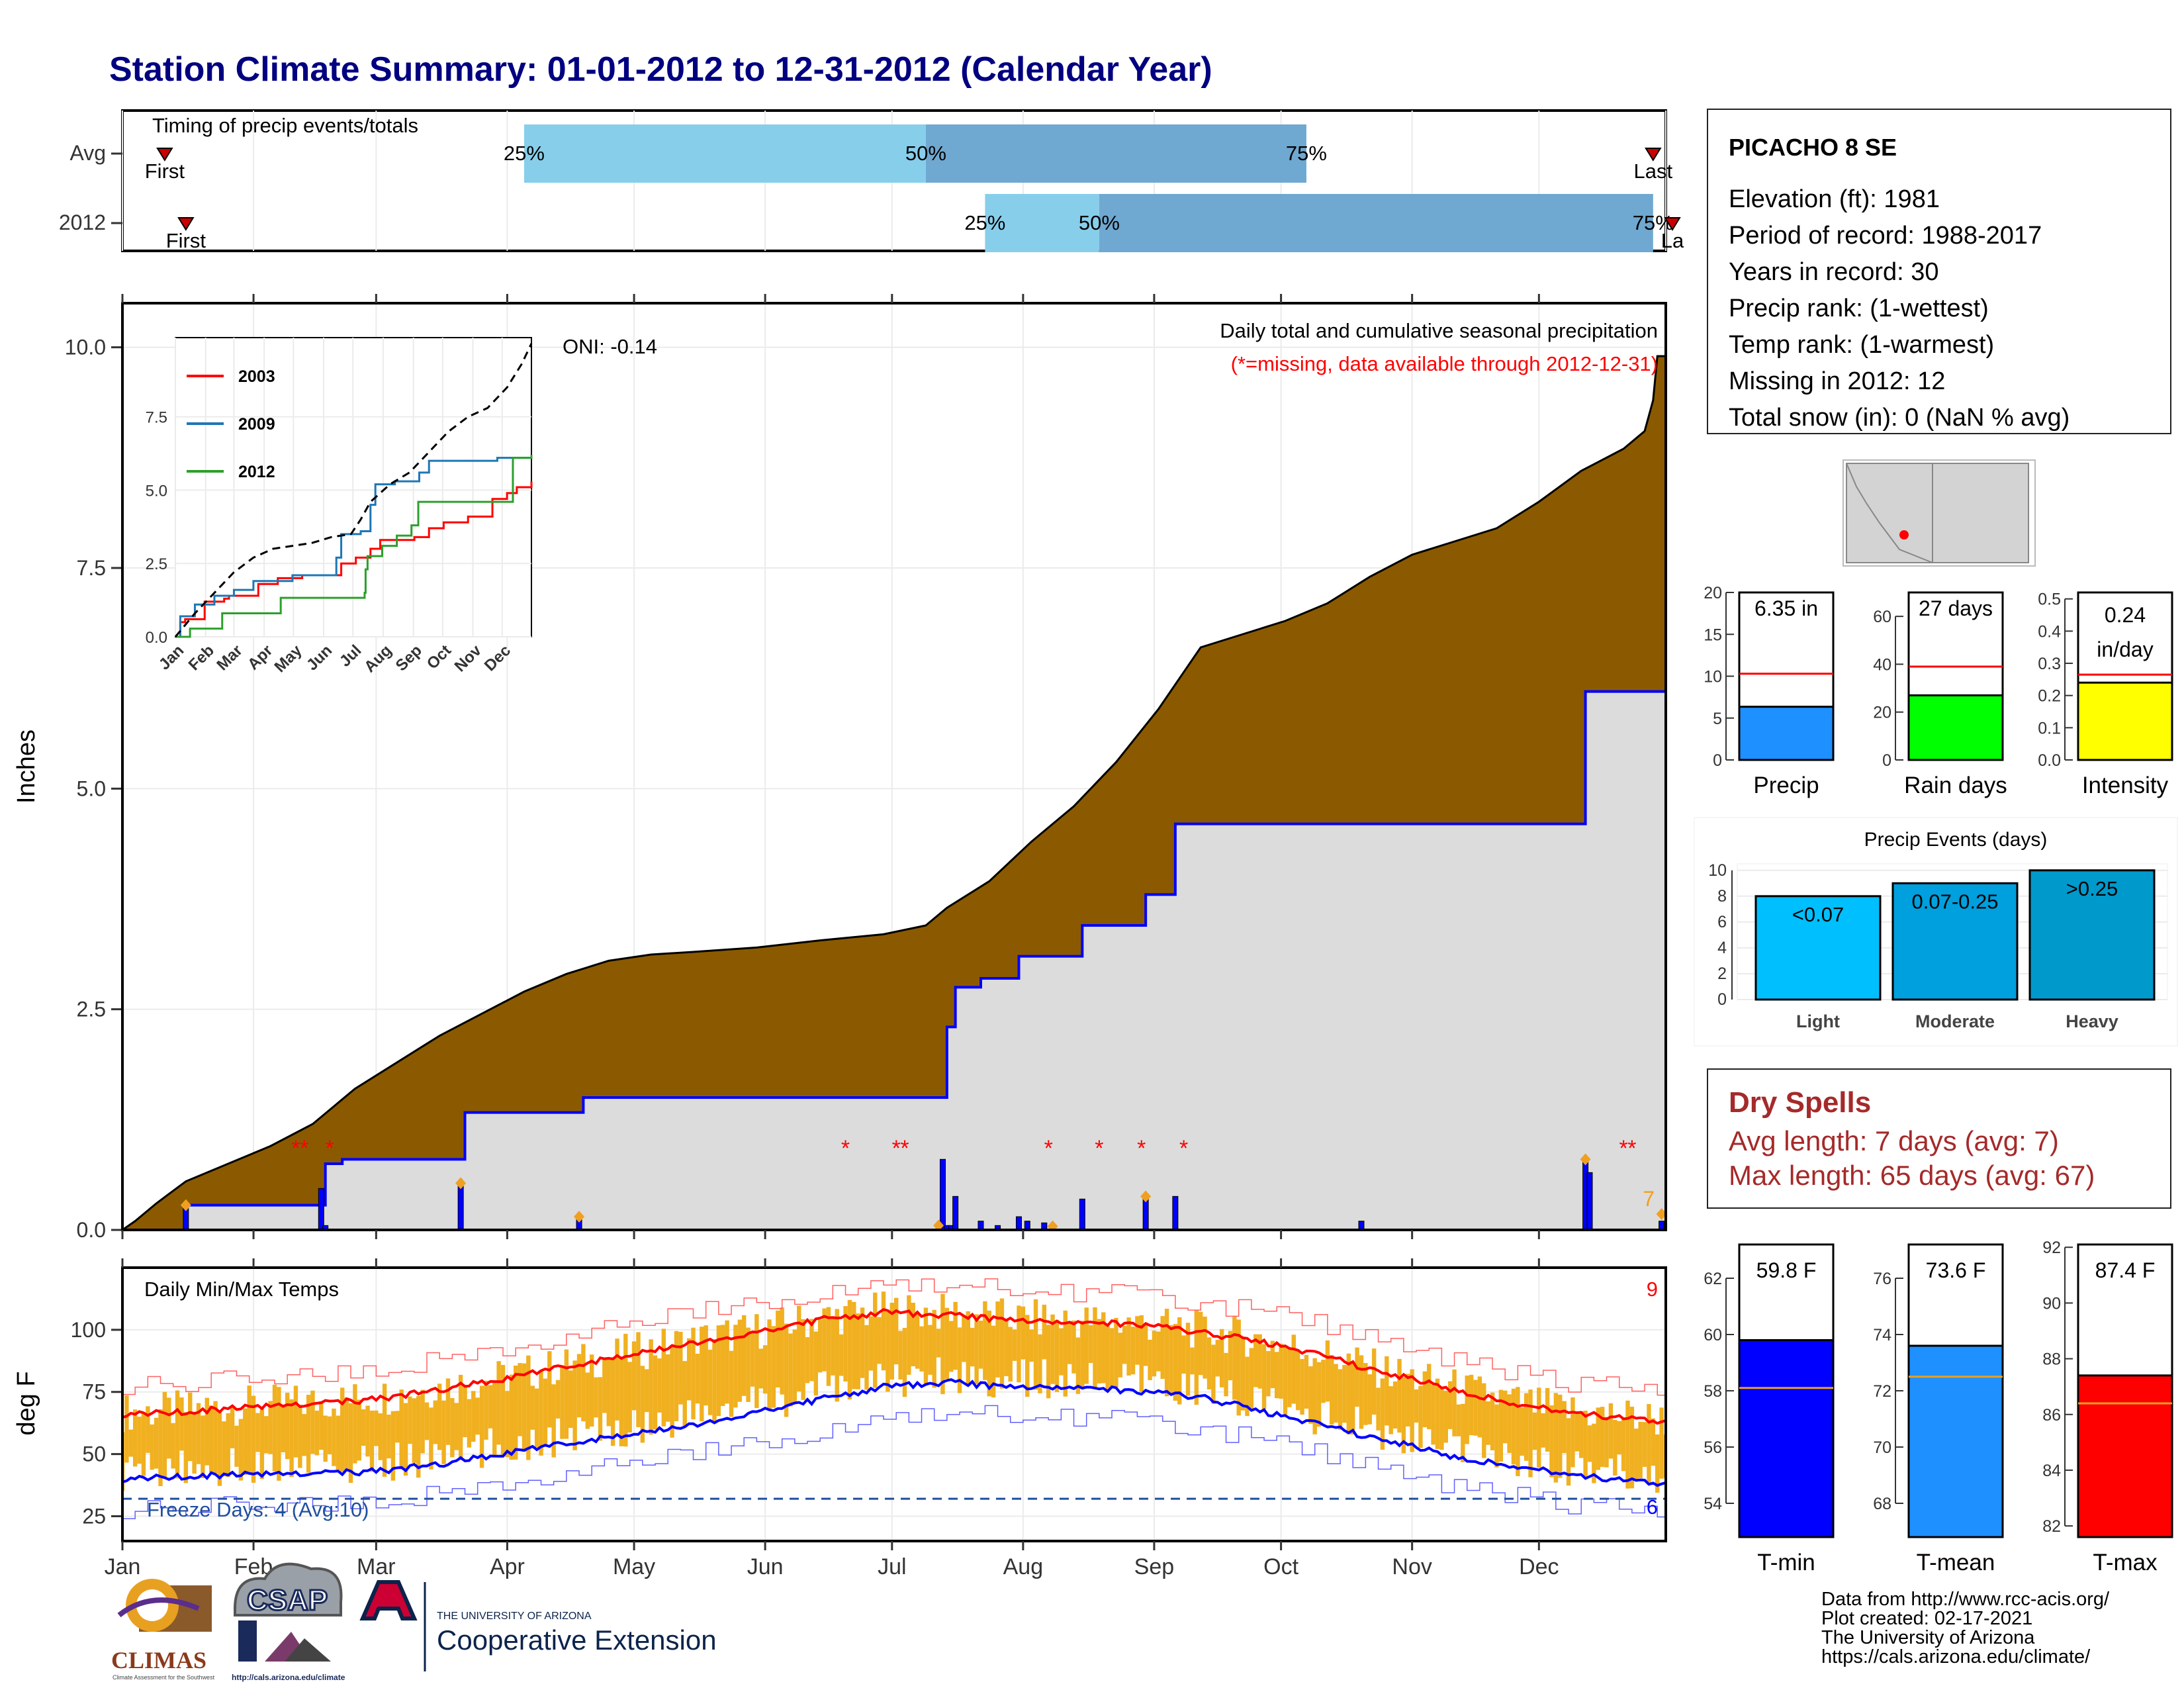 The height and width of the screenshot is (1688, 2184). Describe the element at coordinates (156, 491) in the screenshot. I see `inset-y-tick-label: 5.0` at that location.